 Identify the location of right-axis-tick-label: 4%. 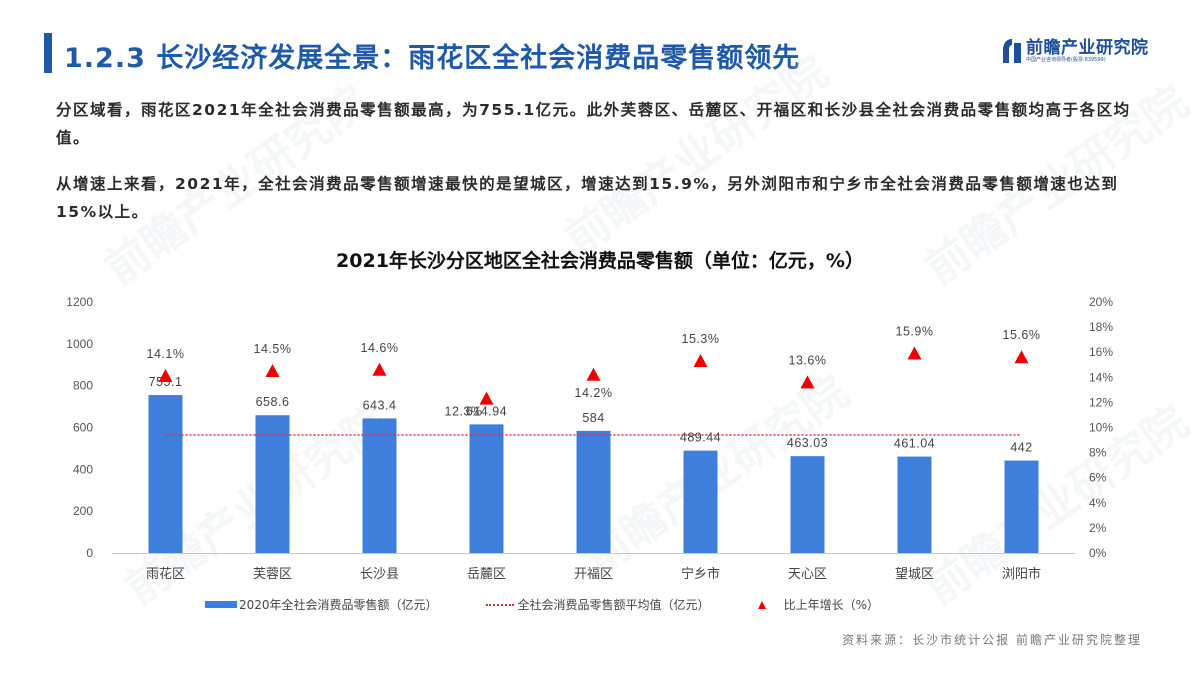
(1098, 503).